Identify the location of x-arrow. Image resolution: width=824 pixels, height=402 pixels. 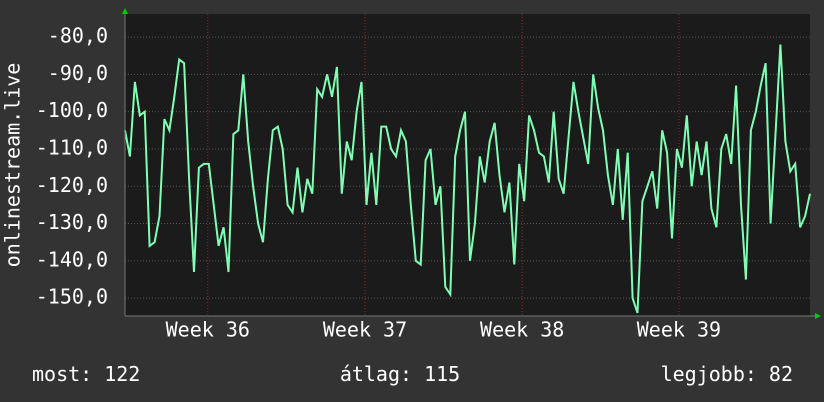
(818, 316).